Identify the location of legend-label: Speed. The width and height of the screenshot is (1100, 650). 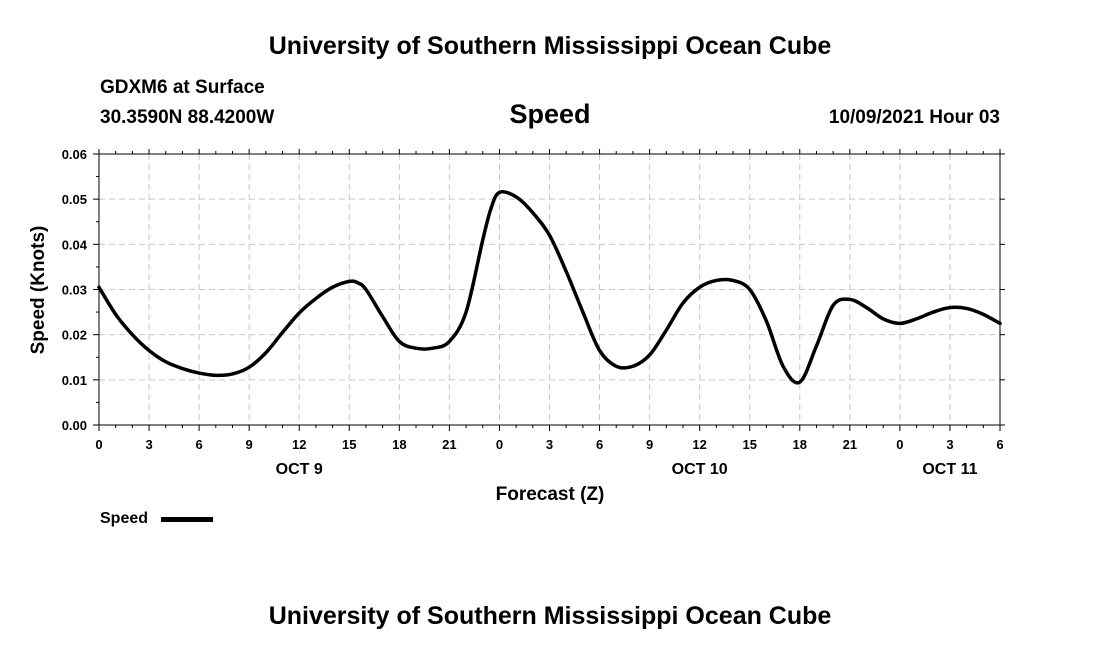
(124, 518).